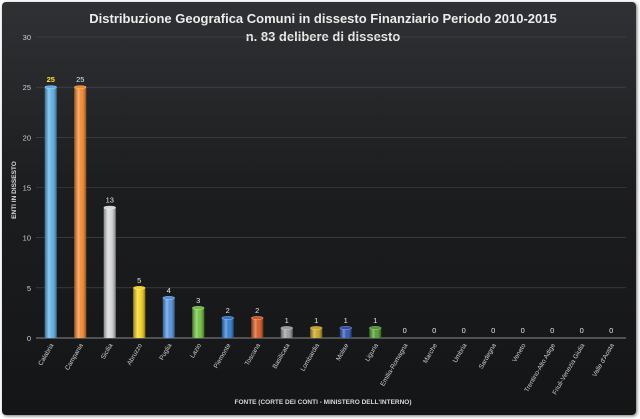 The width and height of the screenshot is (640, 419). Describe the element at coordinates (372, 352) in the screenshot. I see `x-tick-label: Liguria` at that location.